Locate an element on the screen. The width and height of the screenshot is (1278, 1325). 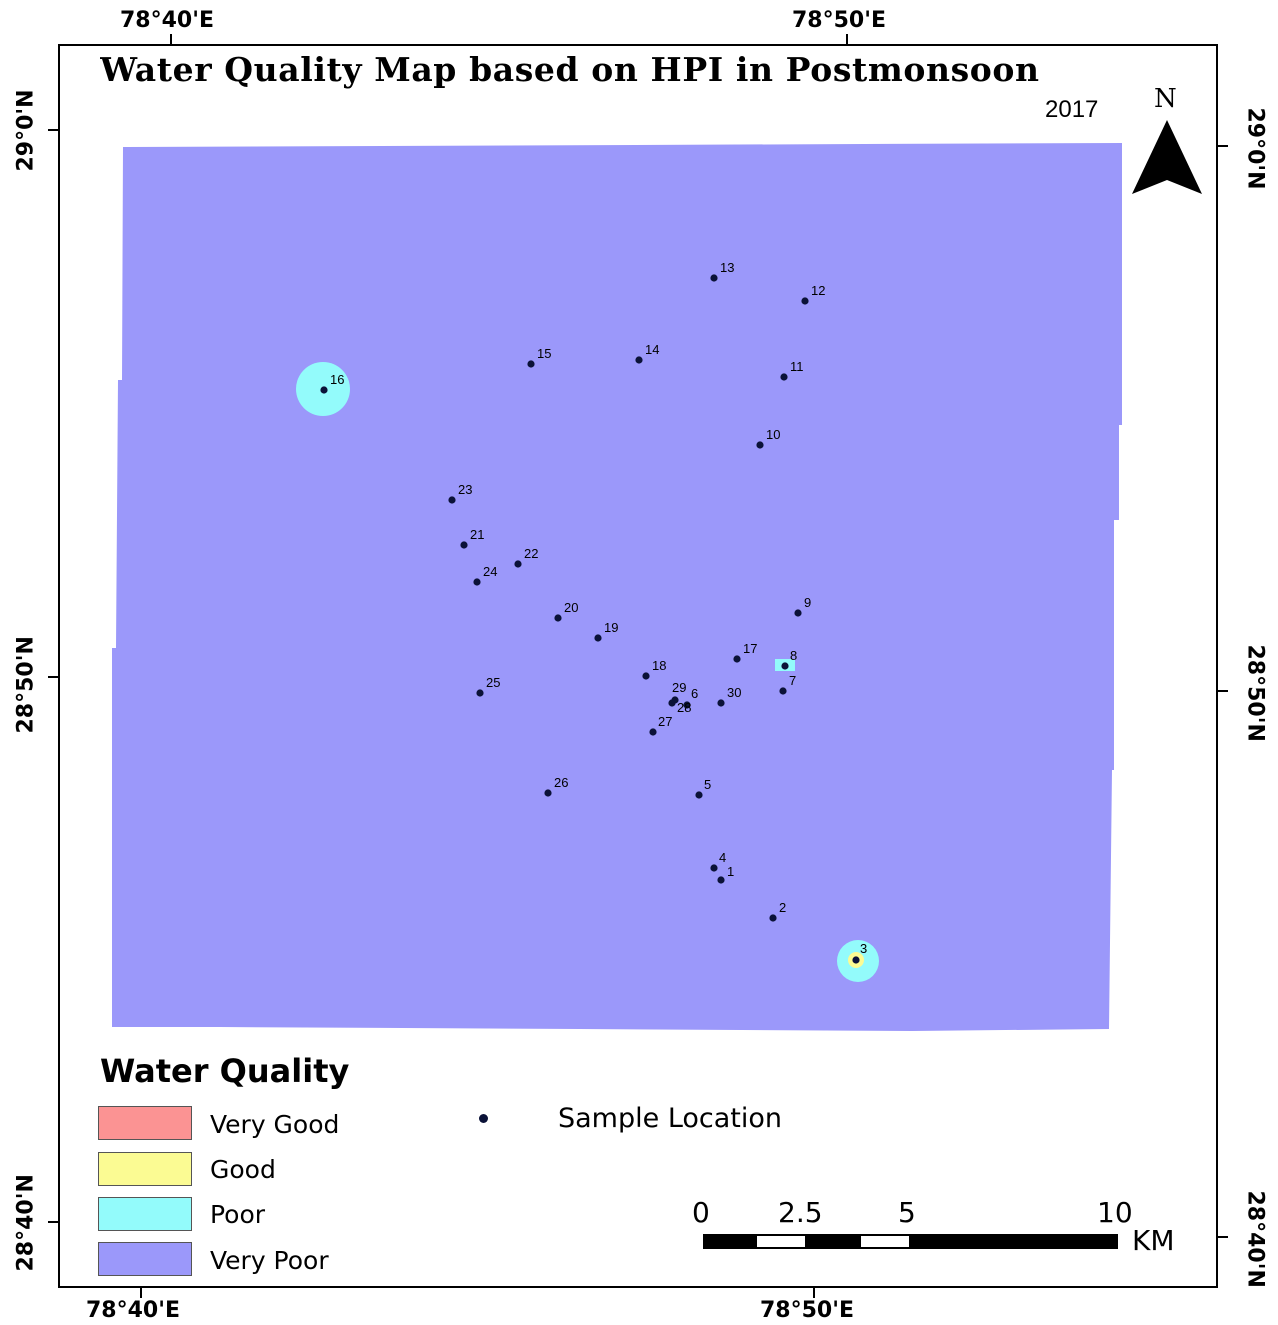
tick-top-left is located at coordinates (171, 39).